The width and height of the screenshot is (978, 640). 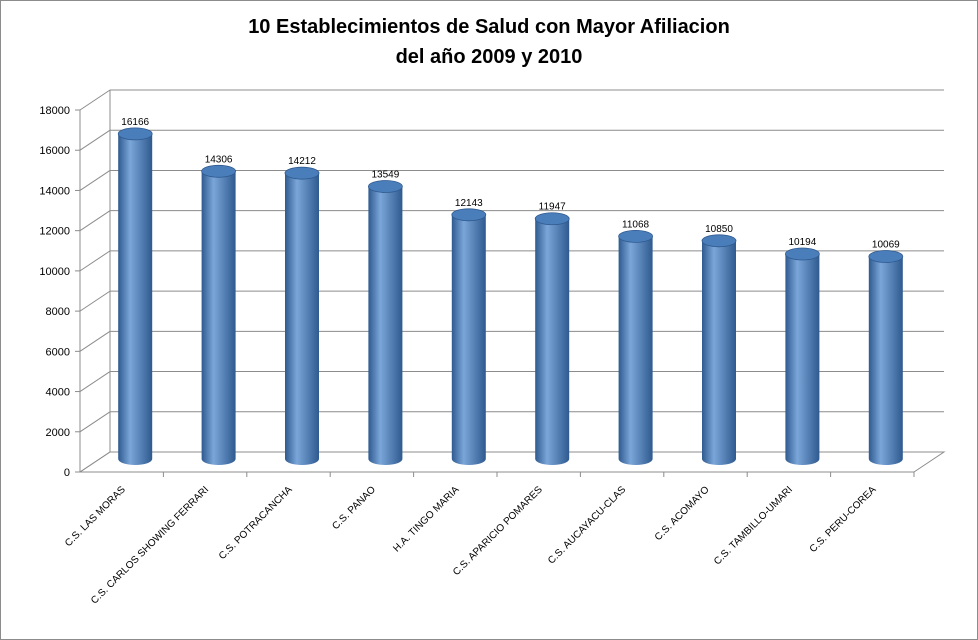 What do you see at coordinates (753, 525) in the screenshot?
I see `x-tick-label: C.S. TAMBILLO-UMARI` at bounding box center [753, 525].